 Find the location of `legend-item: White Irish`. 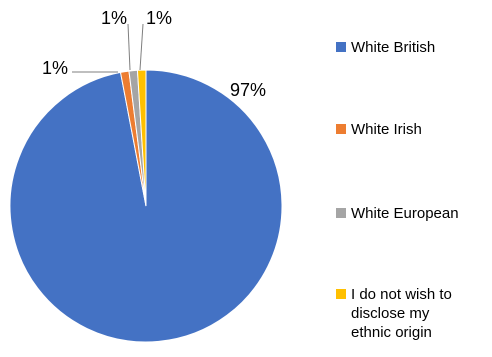

legend-item: White Irish is located at coordinates (379, 129).